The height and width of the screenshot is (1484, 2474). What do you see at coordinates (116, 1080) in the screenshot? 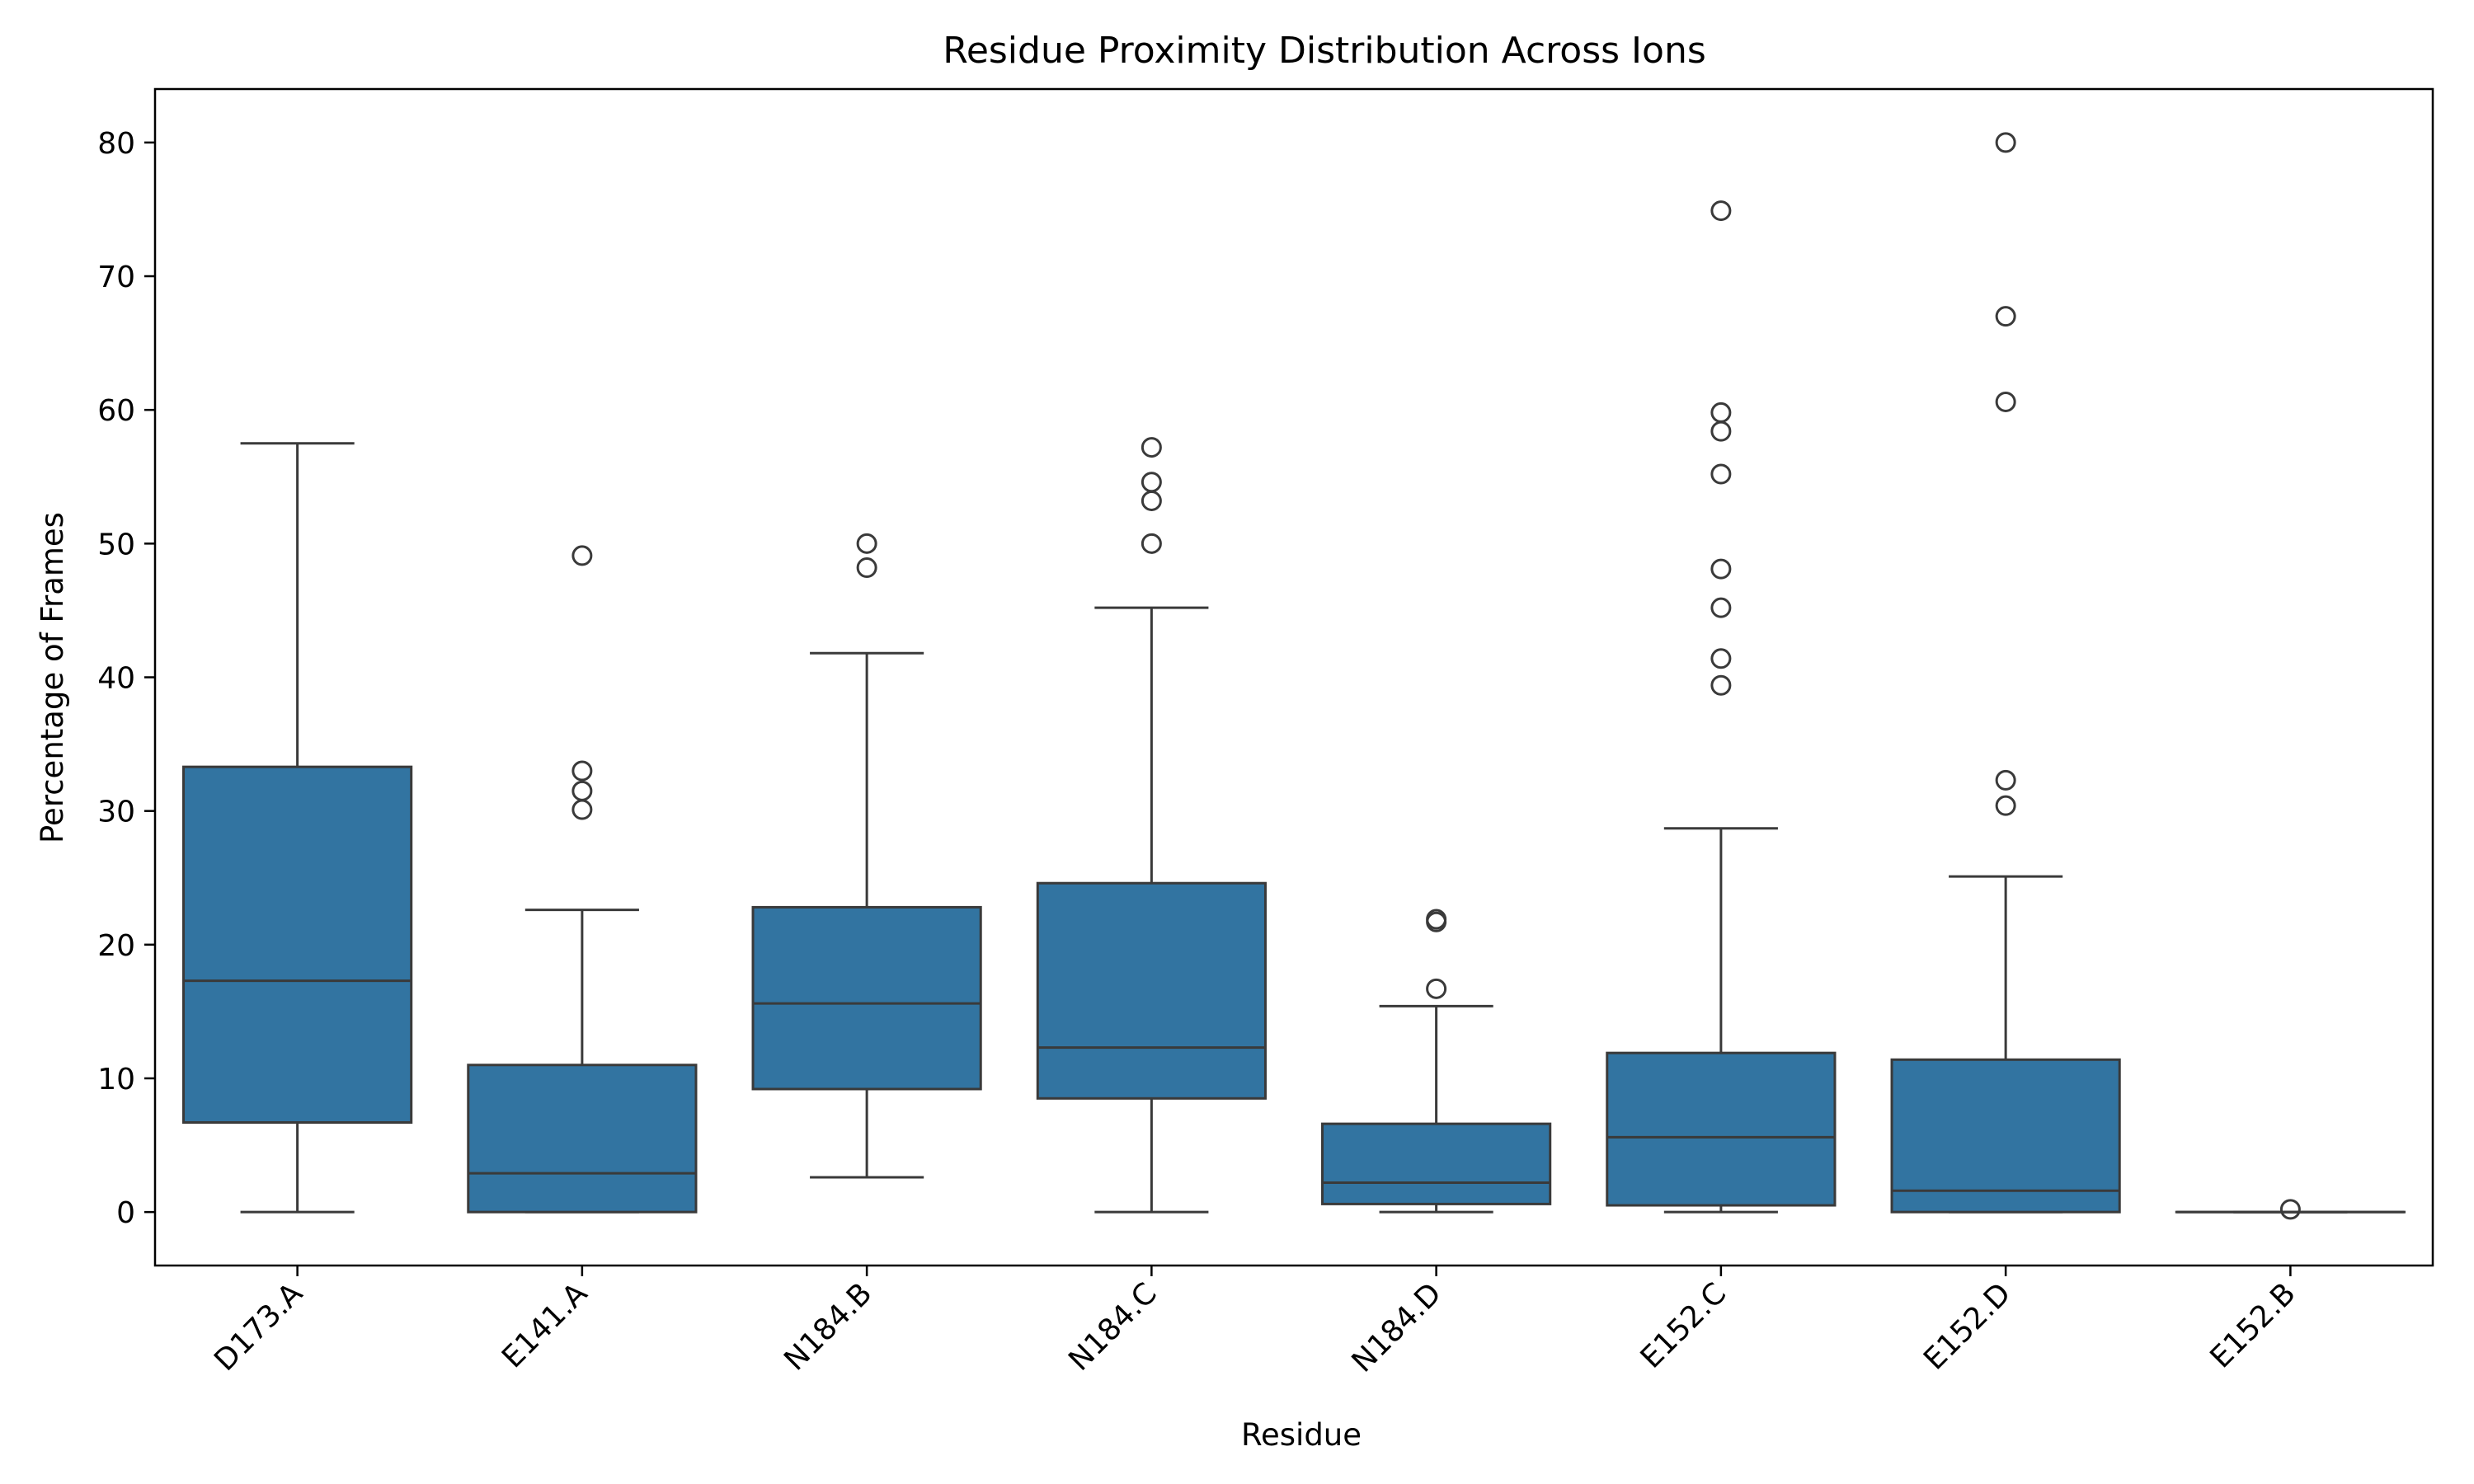
I see `y-tick-label: 10` at bounding box center [116, 1080].